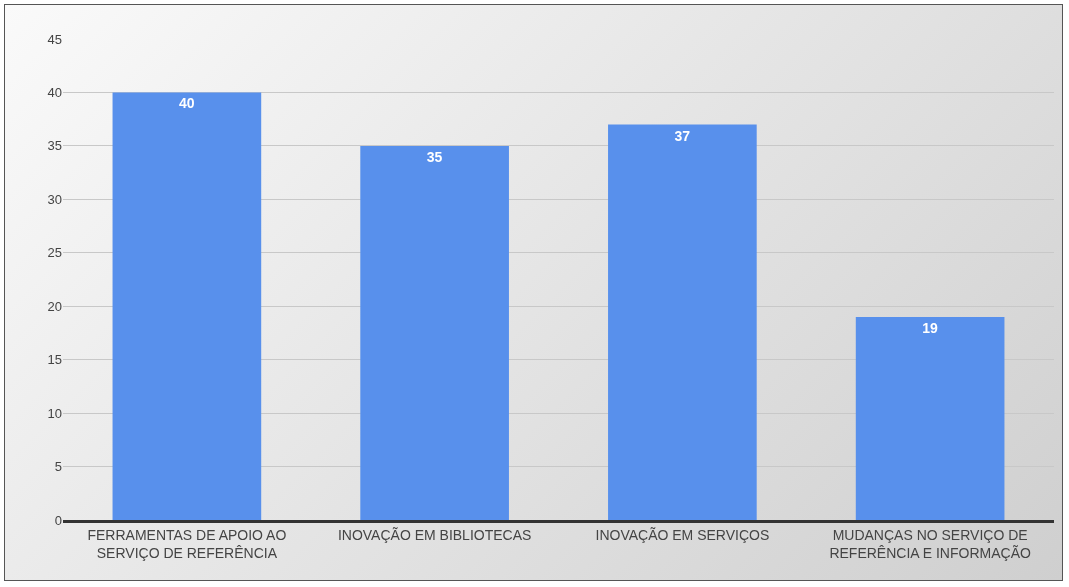  What do you see at coordinates (186, 103) in the screenshot?
I see `data-label: 40` at bounding box center [186, 103].